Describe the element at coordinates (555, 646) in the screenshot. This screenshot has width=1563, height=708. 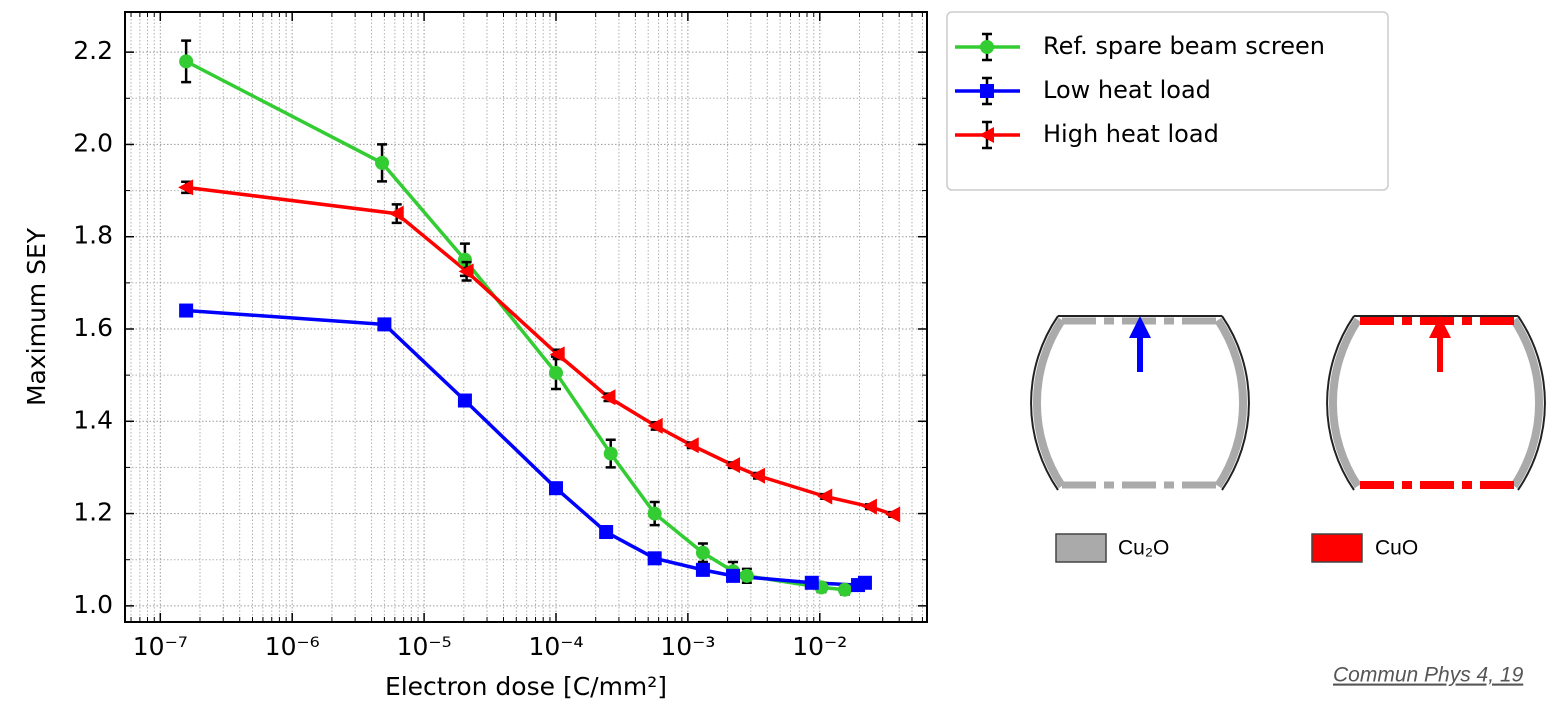
I see `x-tick-label: 10⁻⁴` at that location.